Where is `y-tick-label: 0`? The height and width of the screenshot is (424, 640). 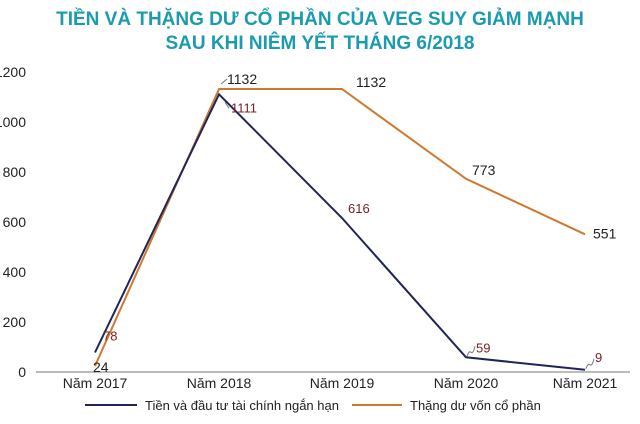
y-tick-label: 0 is located at coordinates (22, 372).